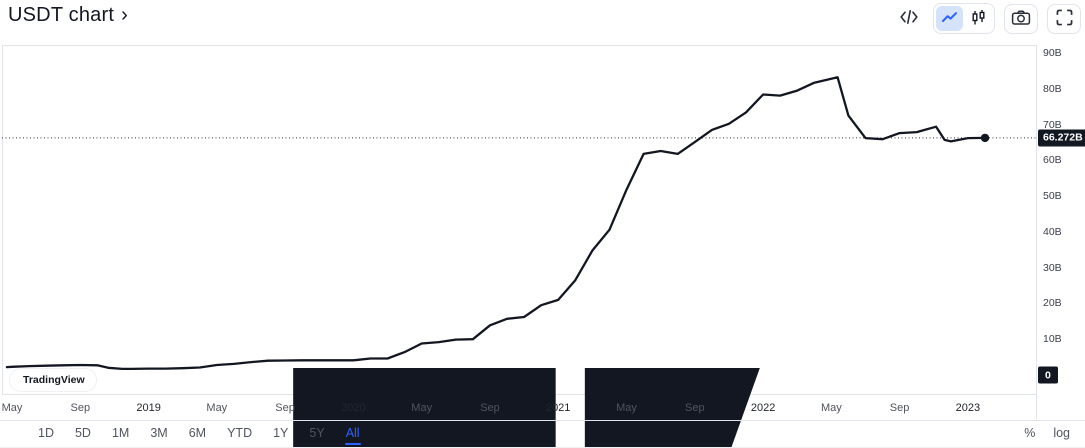 The image size is (1085, 448). I want to click on range-button-all: All, so click(352, 435).